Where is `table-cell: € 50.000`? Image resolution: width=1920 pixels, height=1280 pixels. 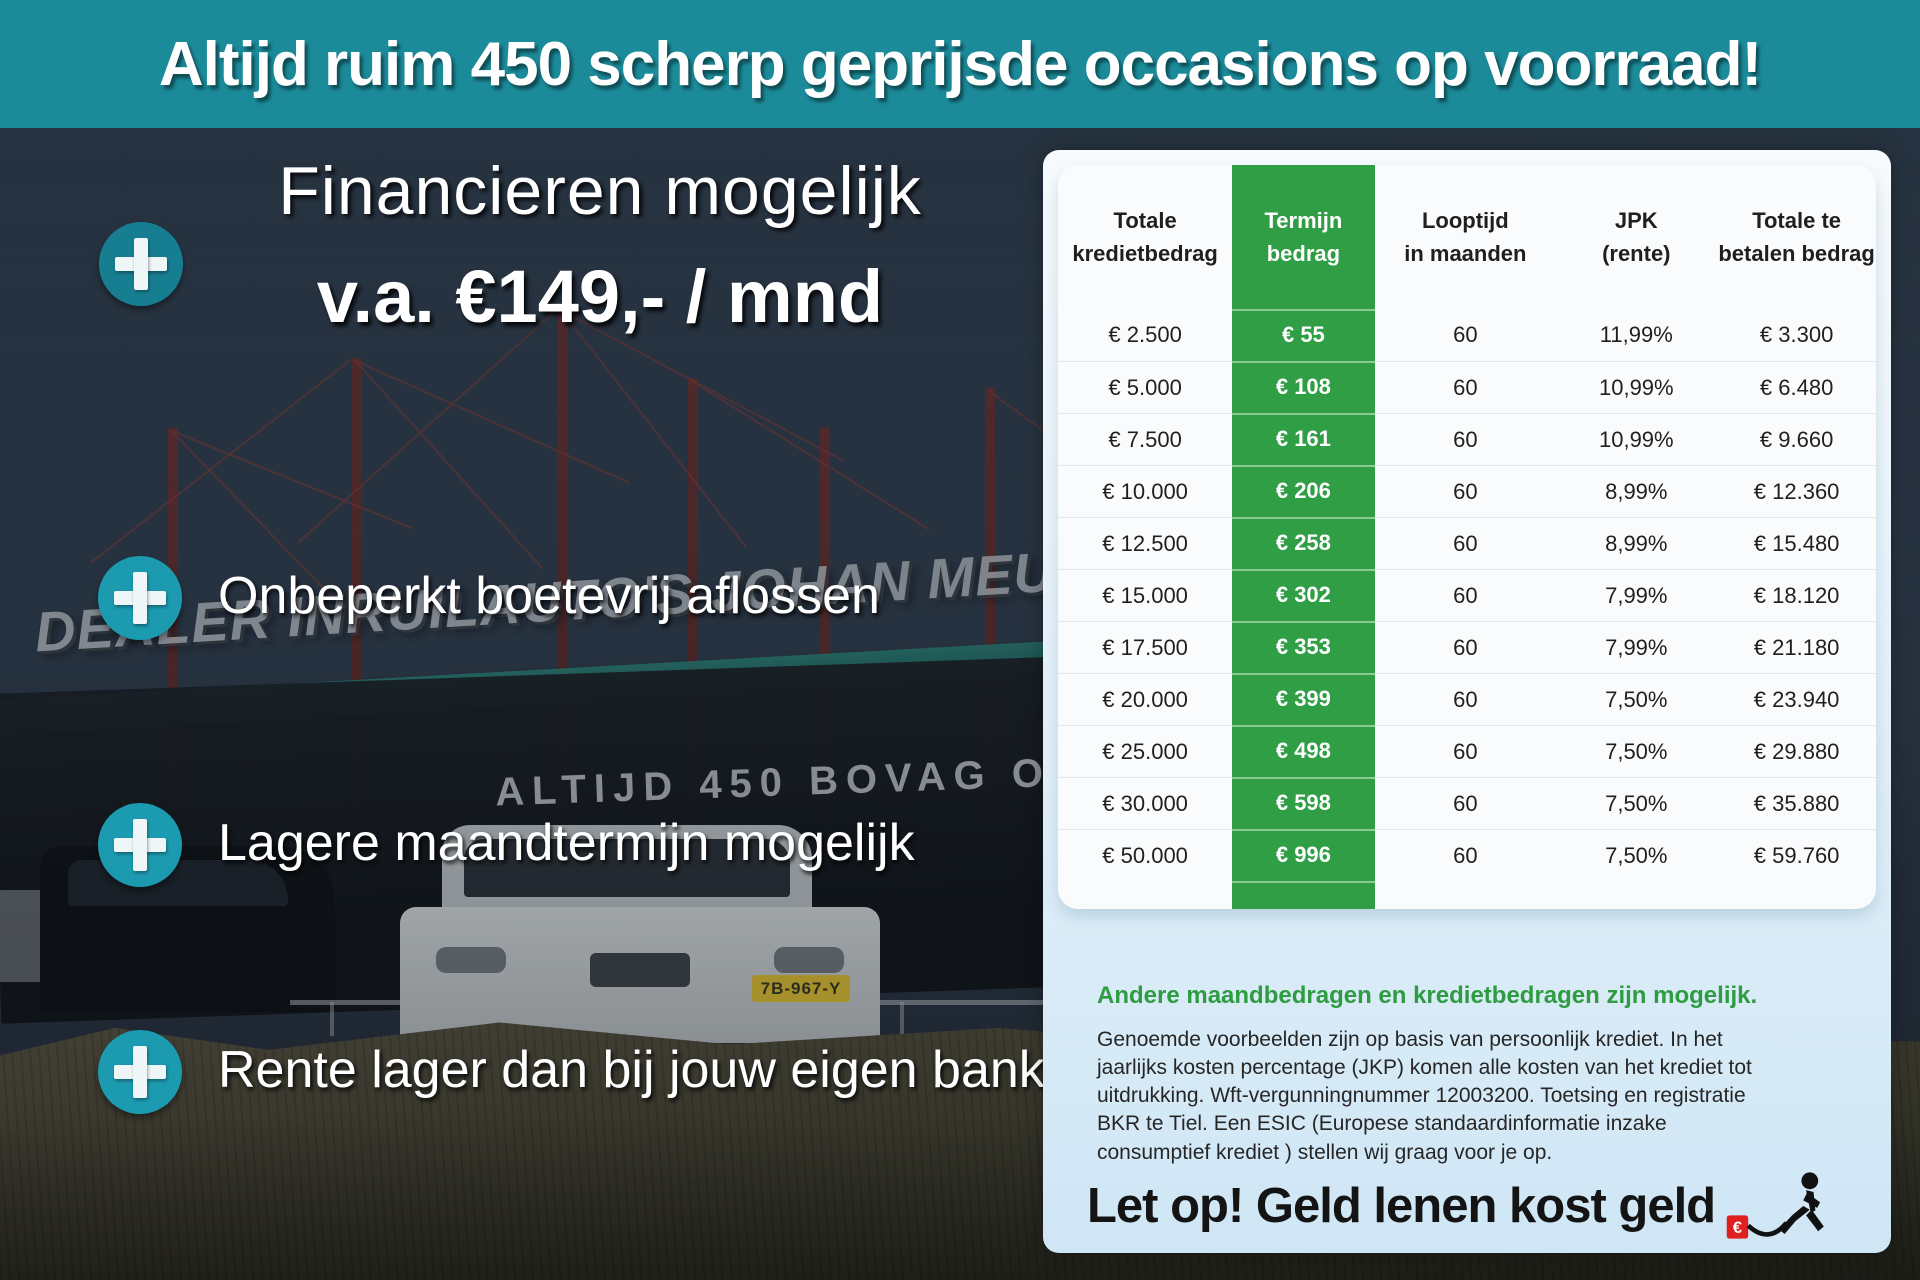
table-cell: € 50.000 is located at coordinates (1145, 855).